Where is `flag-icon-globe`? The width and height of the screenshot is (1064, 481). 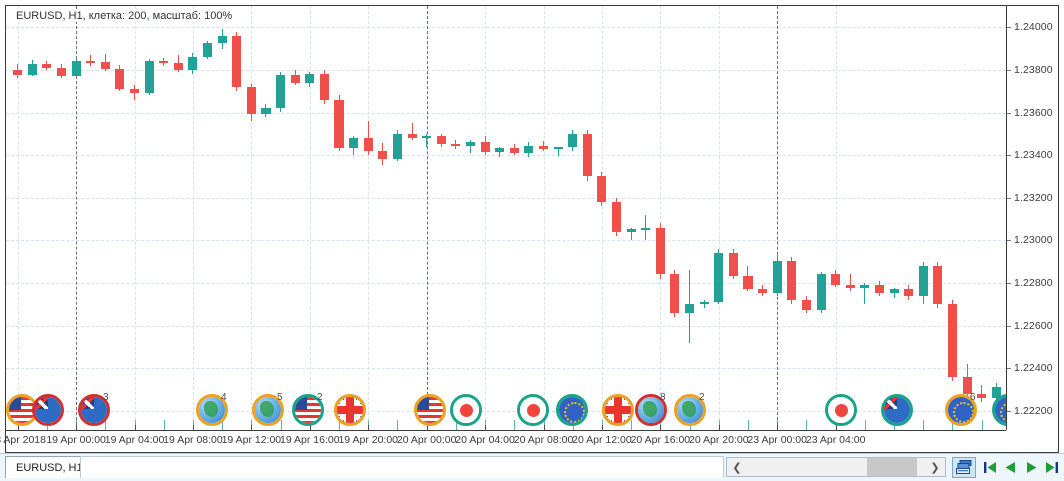 flag-icon-globe is located at coordinates (690, 410).